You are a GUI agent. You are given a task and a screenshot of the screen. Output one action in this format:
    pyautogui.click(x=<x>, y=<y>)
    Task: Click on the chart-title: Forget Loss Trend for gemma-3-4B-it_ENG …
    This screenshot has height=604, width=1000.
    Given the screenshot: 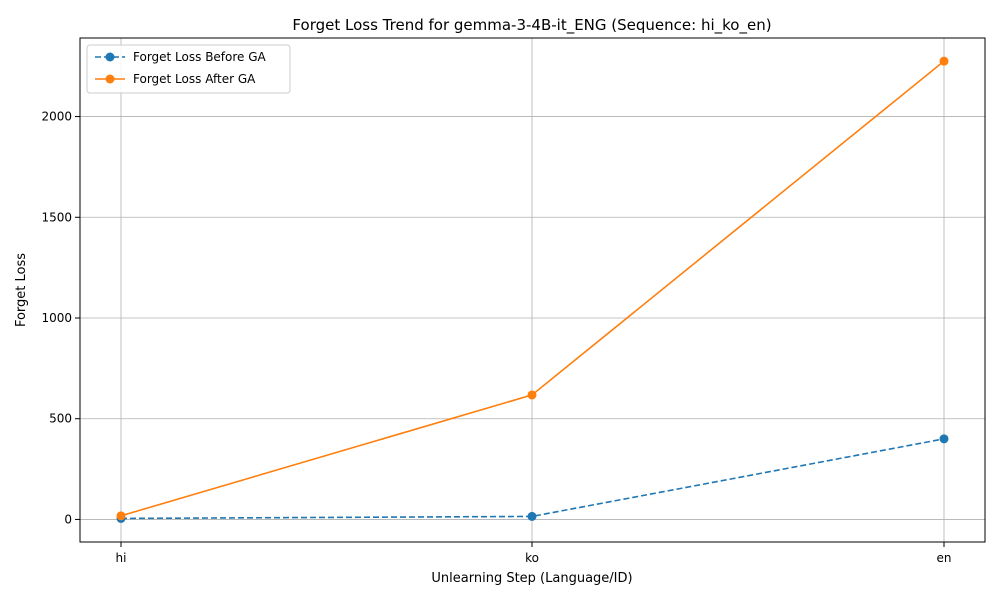 What is the action you would take?
    pyautogui.click(x=531, y=25)
    